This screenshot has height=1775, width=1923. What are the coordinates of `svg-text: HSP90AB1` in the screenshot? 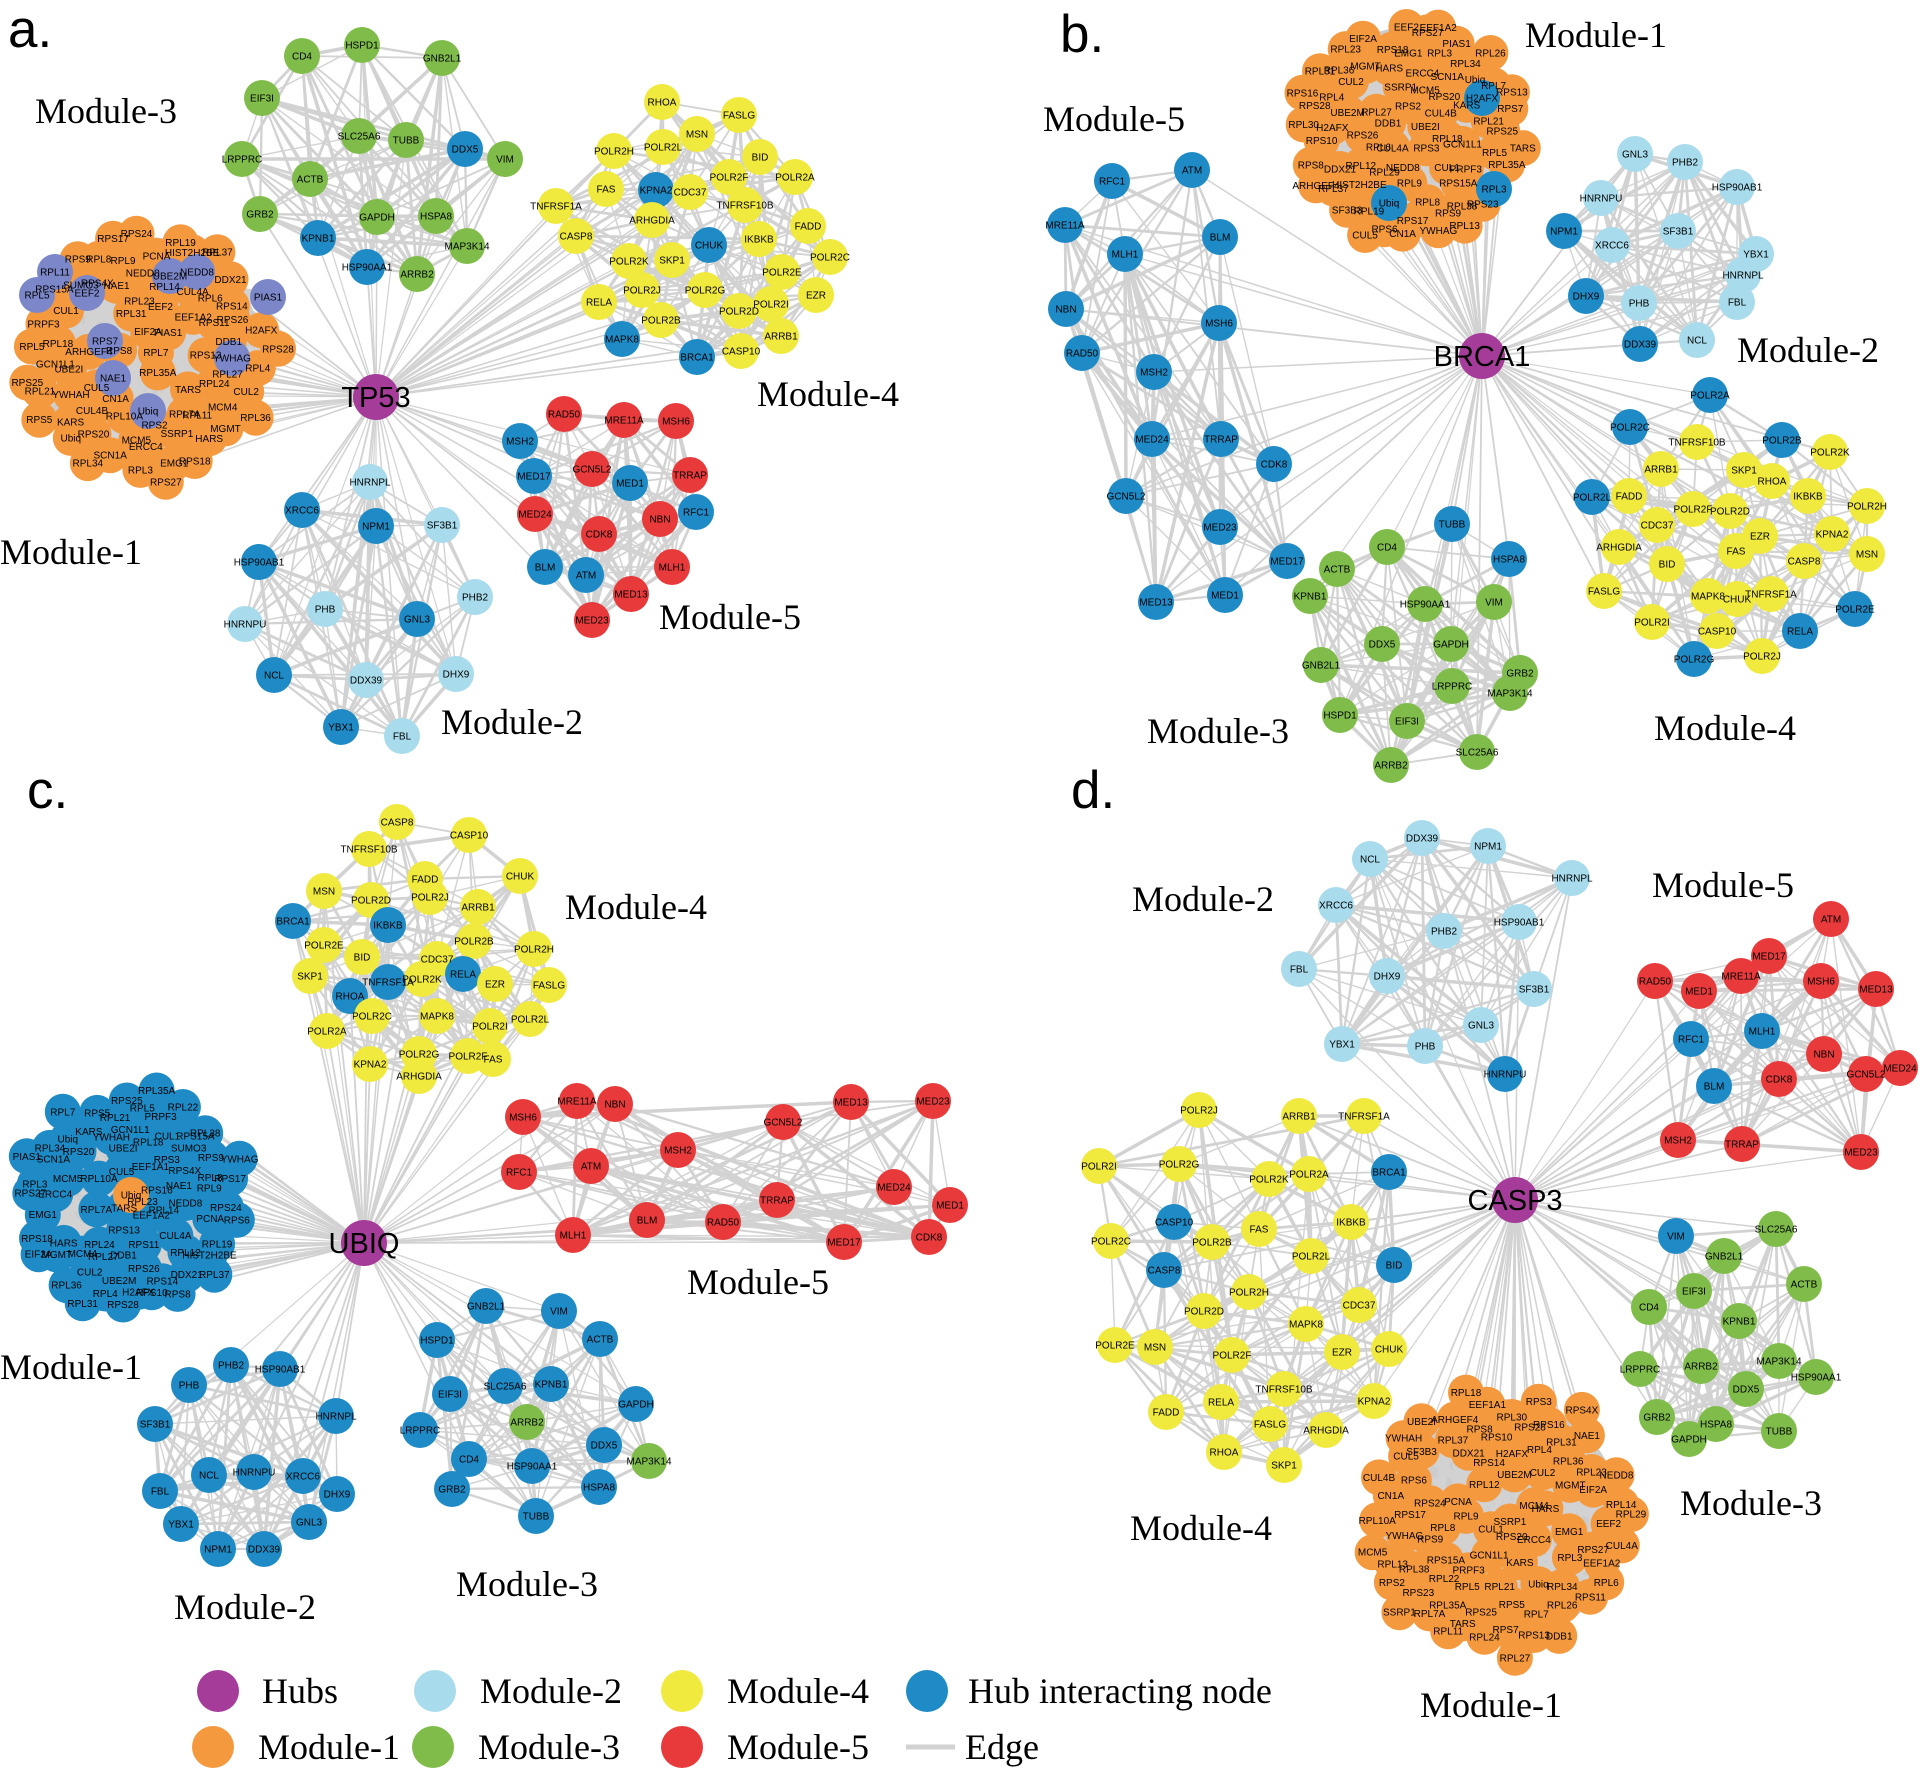 It's located at (1519, 923).